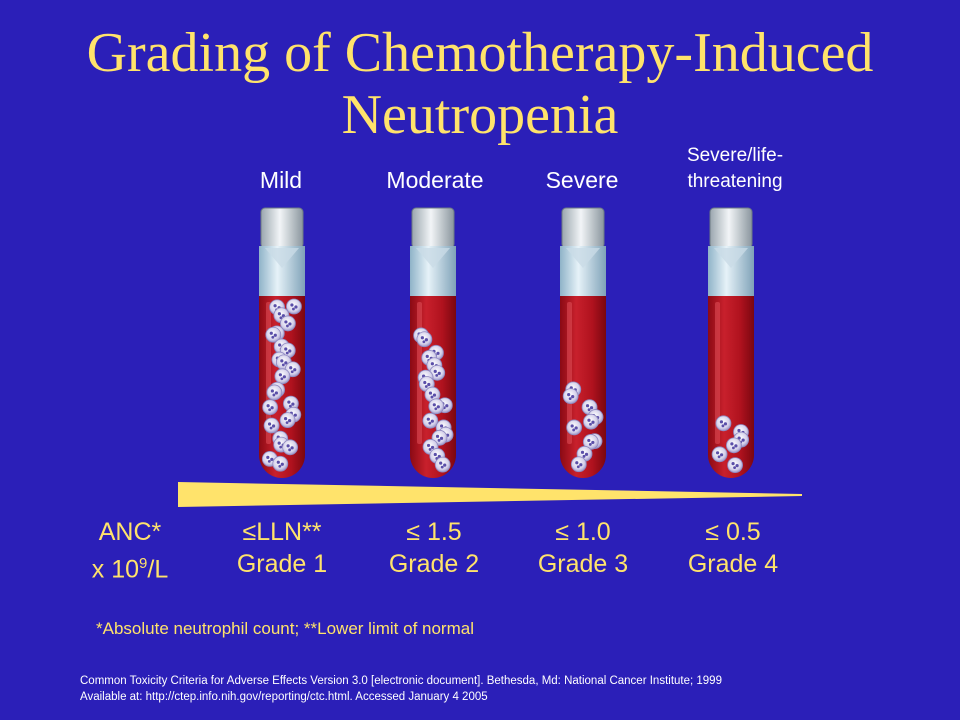  What do you see at coordinates (143, 563) in the screenshot?
I see `anc-label-exponent: 9` at bounding box center [143, 563].